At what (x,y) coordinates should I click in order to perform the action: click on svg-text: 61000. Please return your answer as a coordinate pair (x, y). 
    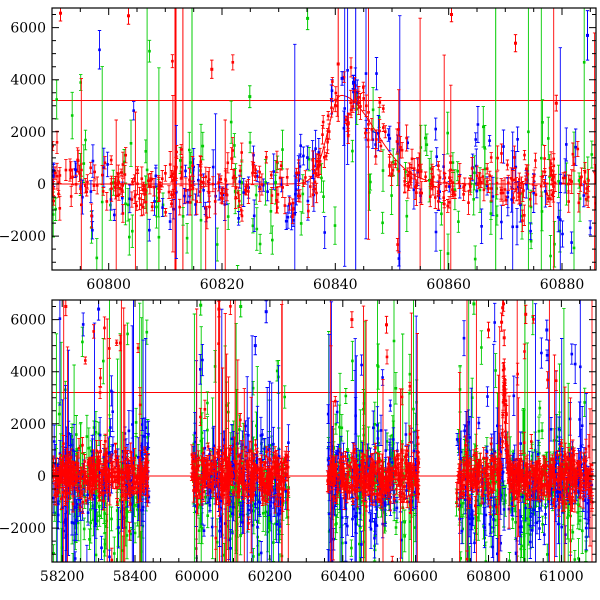
    Looking at the image, I should click on (561, 577).